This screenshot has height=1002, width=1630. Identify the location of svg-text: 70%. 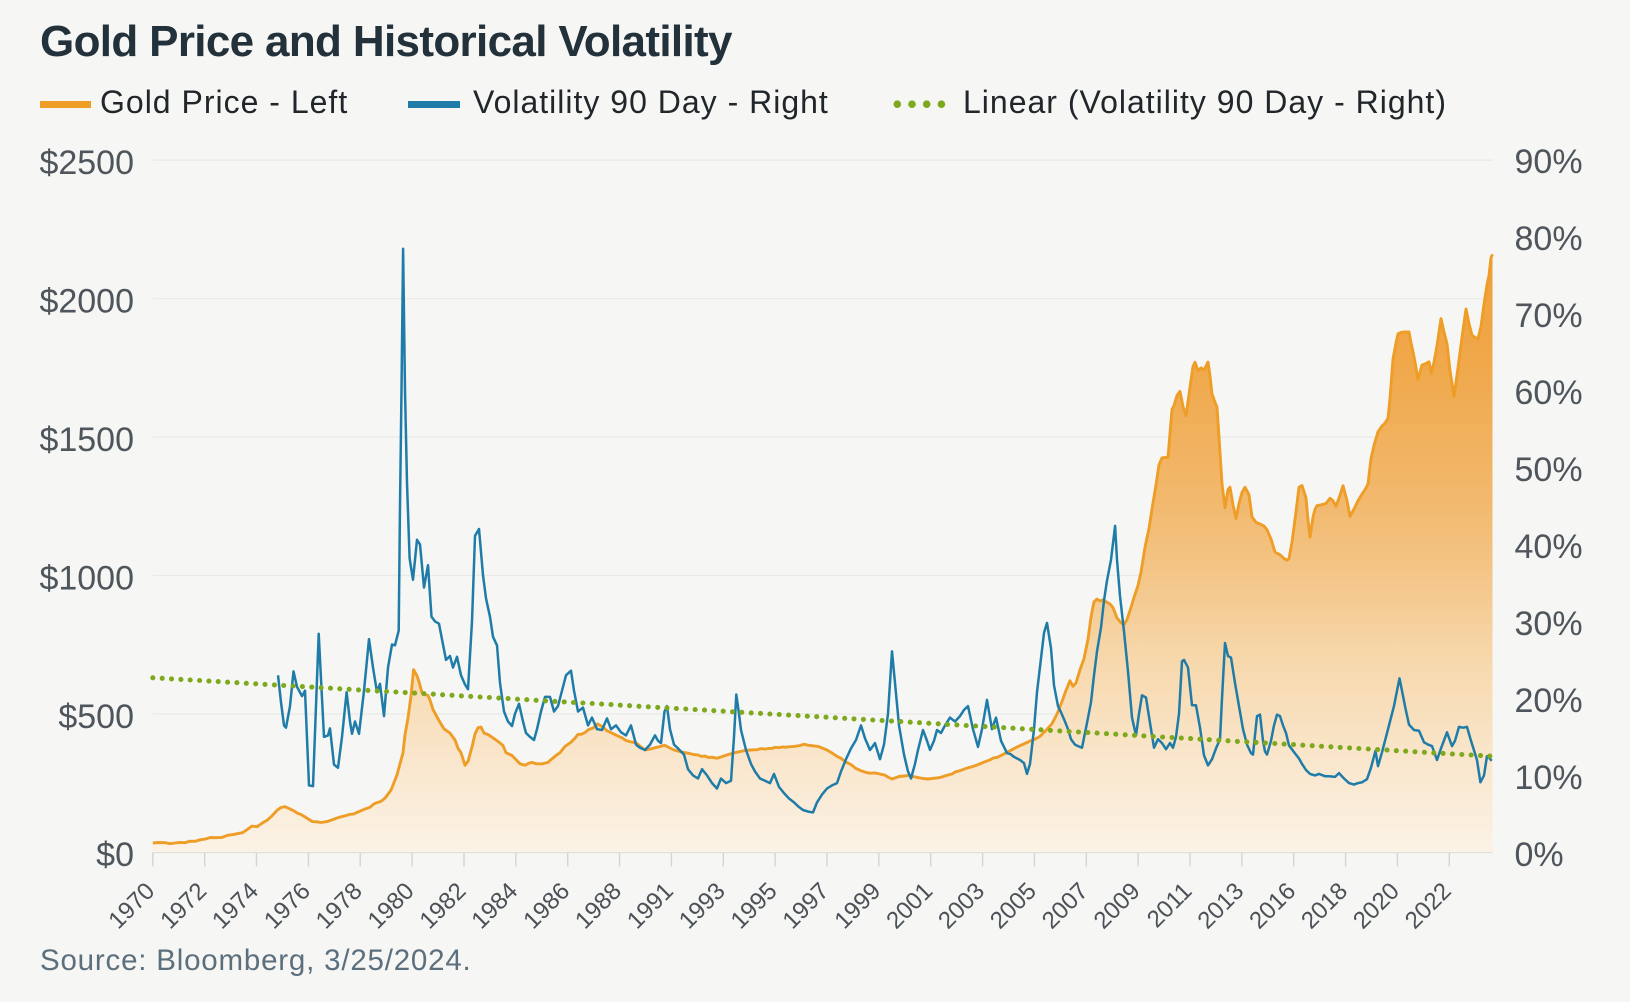
(1549, 316).